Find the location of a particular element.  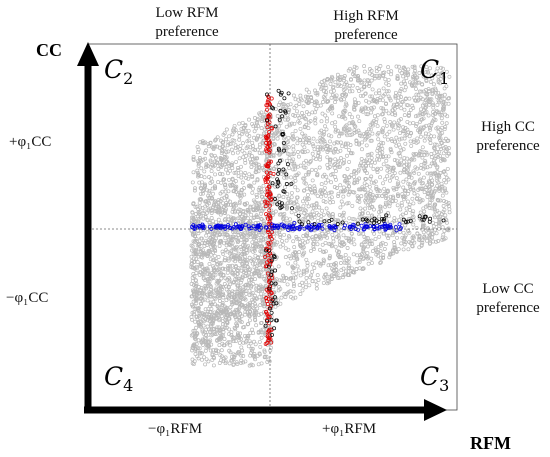

quadrant-label-c3: C3 is located at coordinates (435, 378).